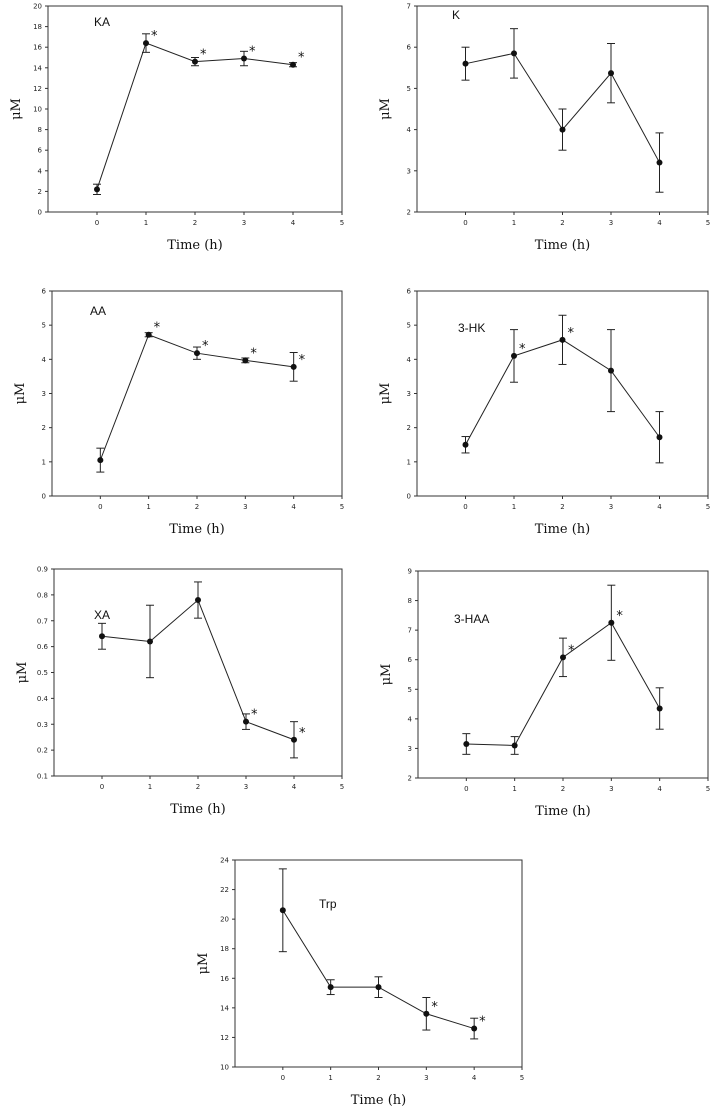 This screenshot has width=717, height=1111. What do you see at coordinates (102, 615) in the screenshot?
I see `panel-label: XA` at bounding box center [102, 615].